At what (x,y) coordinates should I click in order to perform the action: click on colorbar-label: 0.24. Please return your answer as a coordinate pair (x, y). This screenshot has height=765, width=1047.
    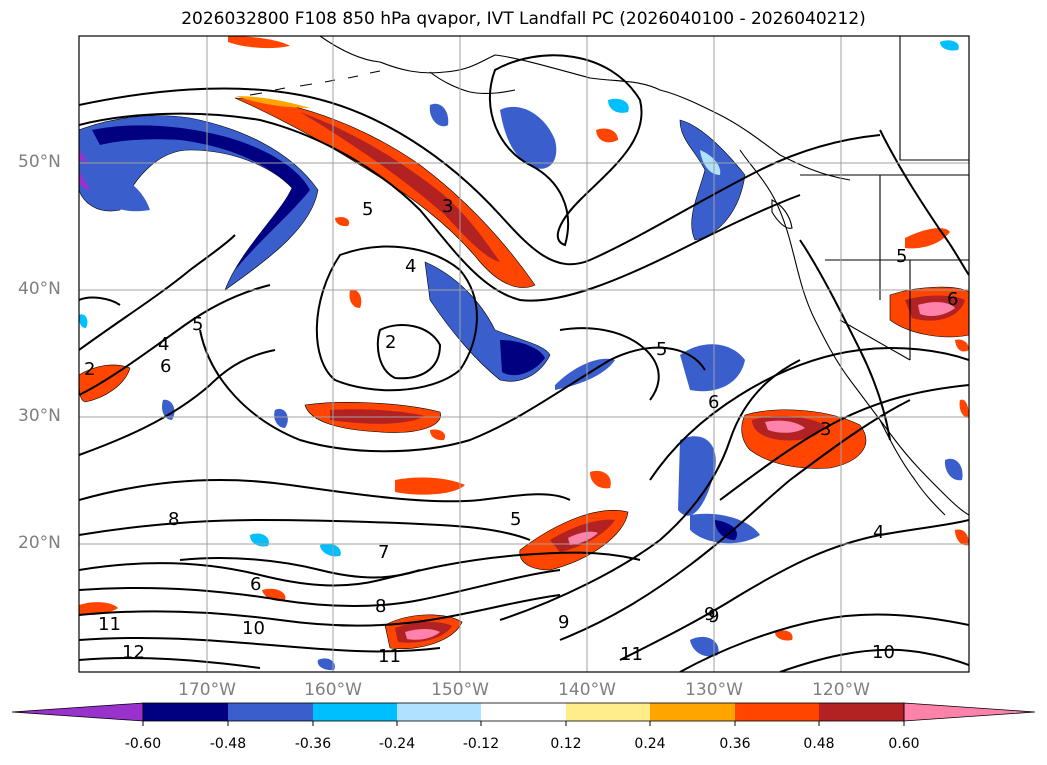
    Looking at the image, I should click on (650, 744).